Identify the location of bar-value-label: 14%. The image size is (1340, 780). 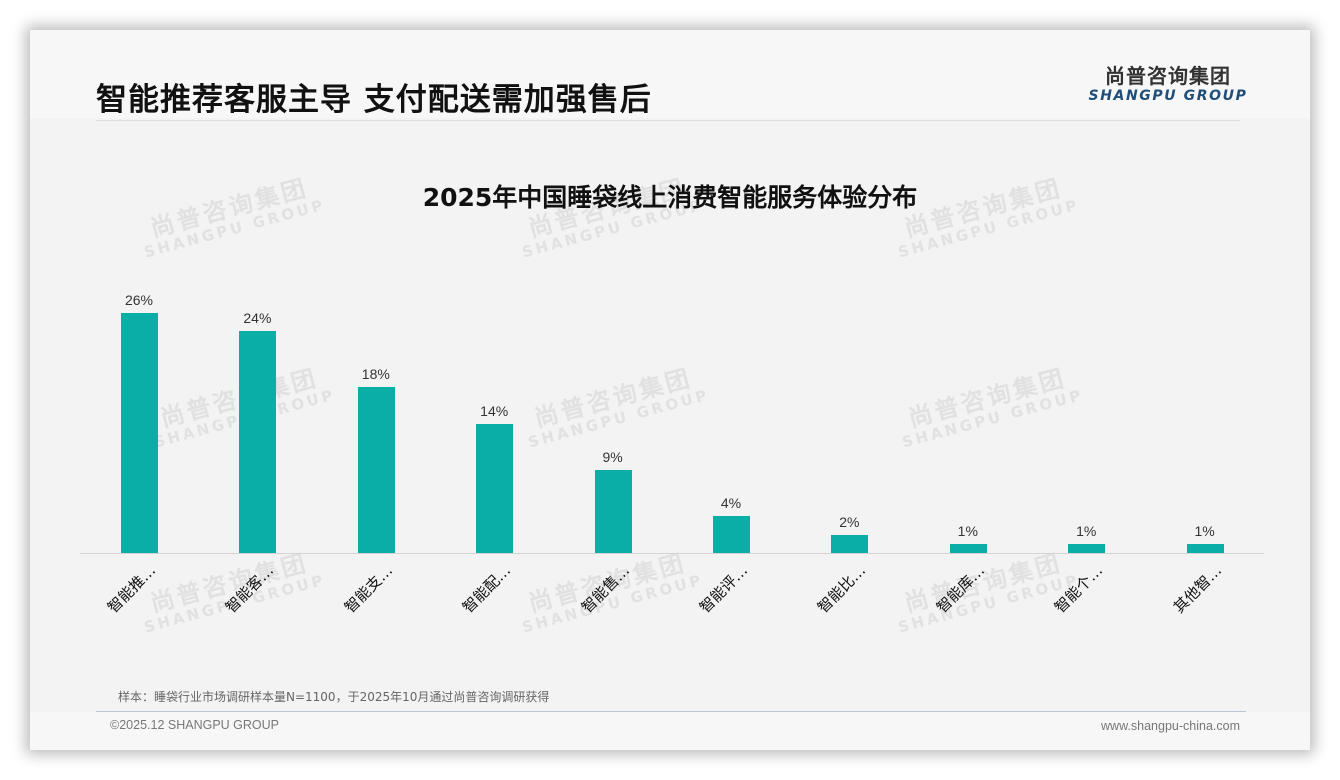
(494, 411).